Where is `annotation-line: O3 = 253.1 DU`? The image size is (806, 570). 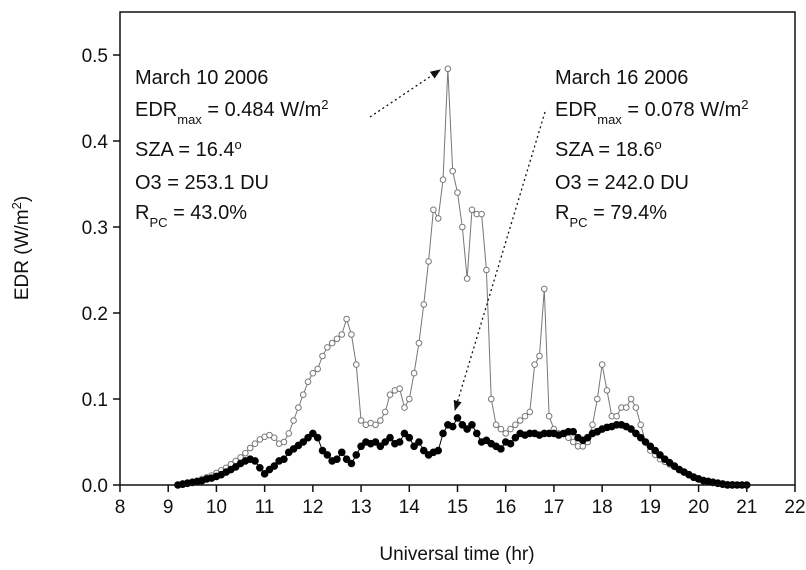 annotation-line: O3 = 253.1 DU is located at coordinates (202, 183).